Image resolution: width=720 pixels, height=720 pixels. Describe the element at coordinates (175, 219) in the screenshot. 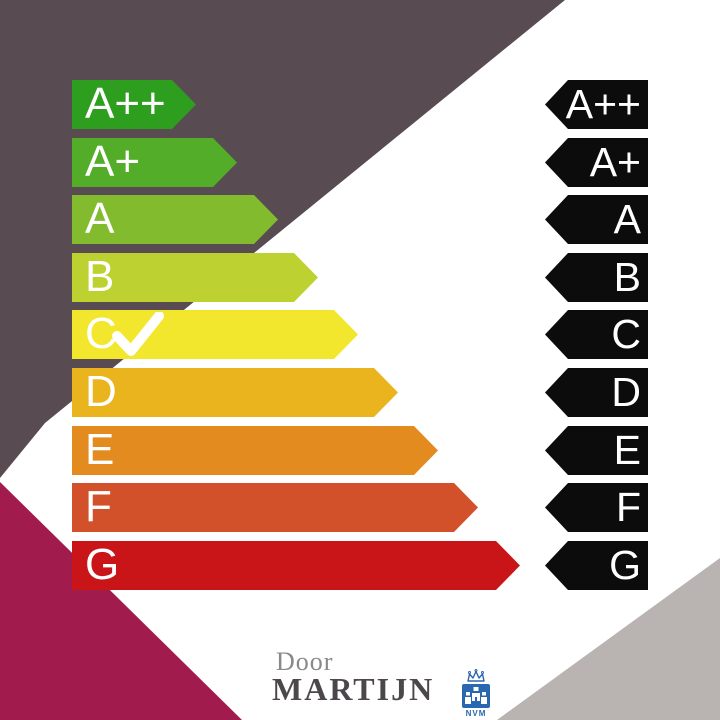

I see `rating-arrow-left-a: A` at that location.